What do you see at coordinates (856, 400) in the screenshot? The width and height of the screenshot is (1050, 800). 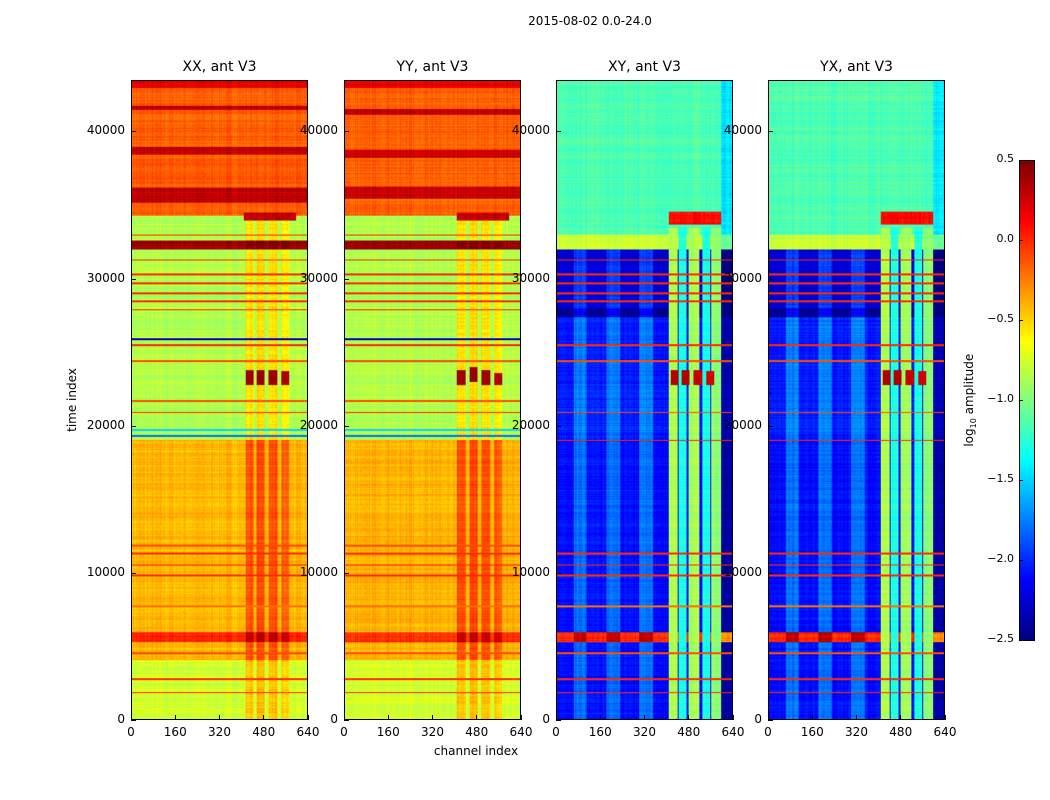 I see `heatmap-panel-yx` at bounding box center [856, 400].